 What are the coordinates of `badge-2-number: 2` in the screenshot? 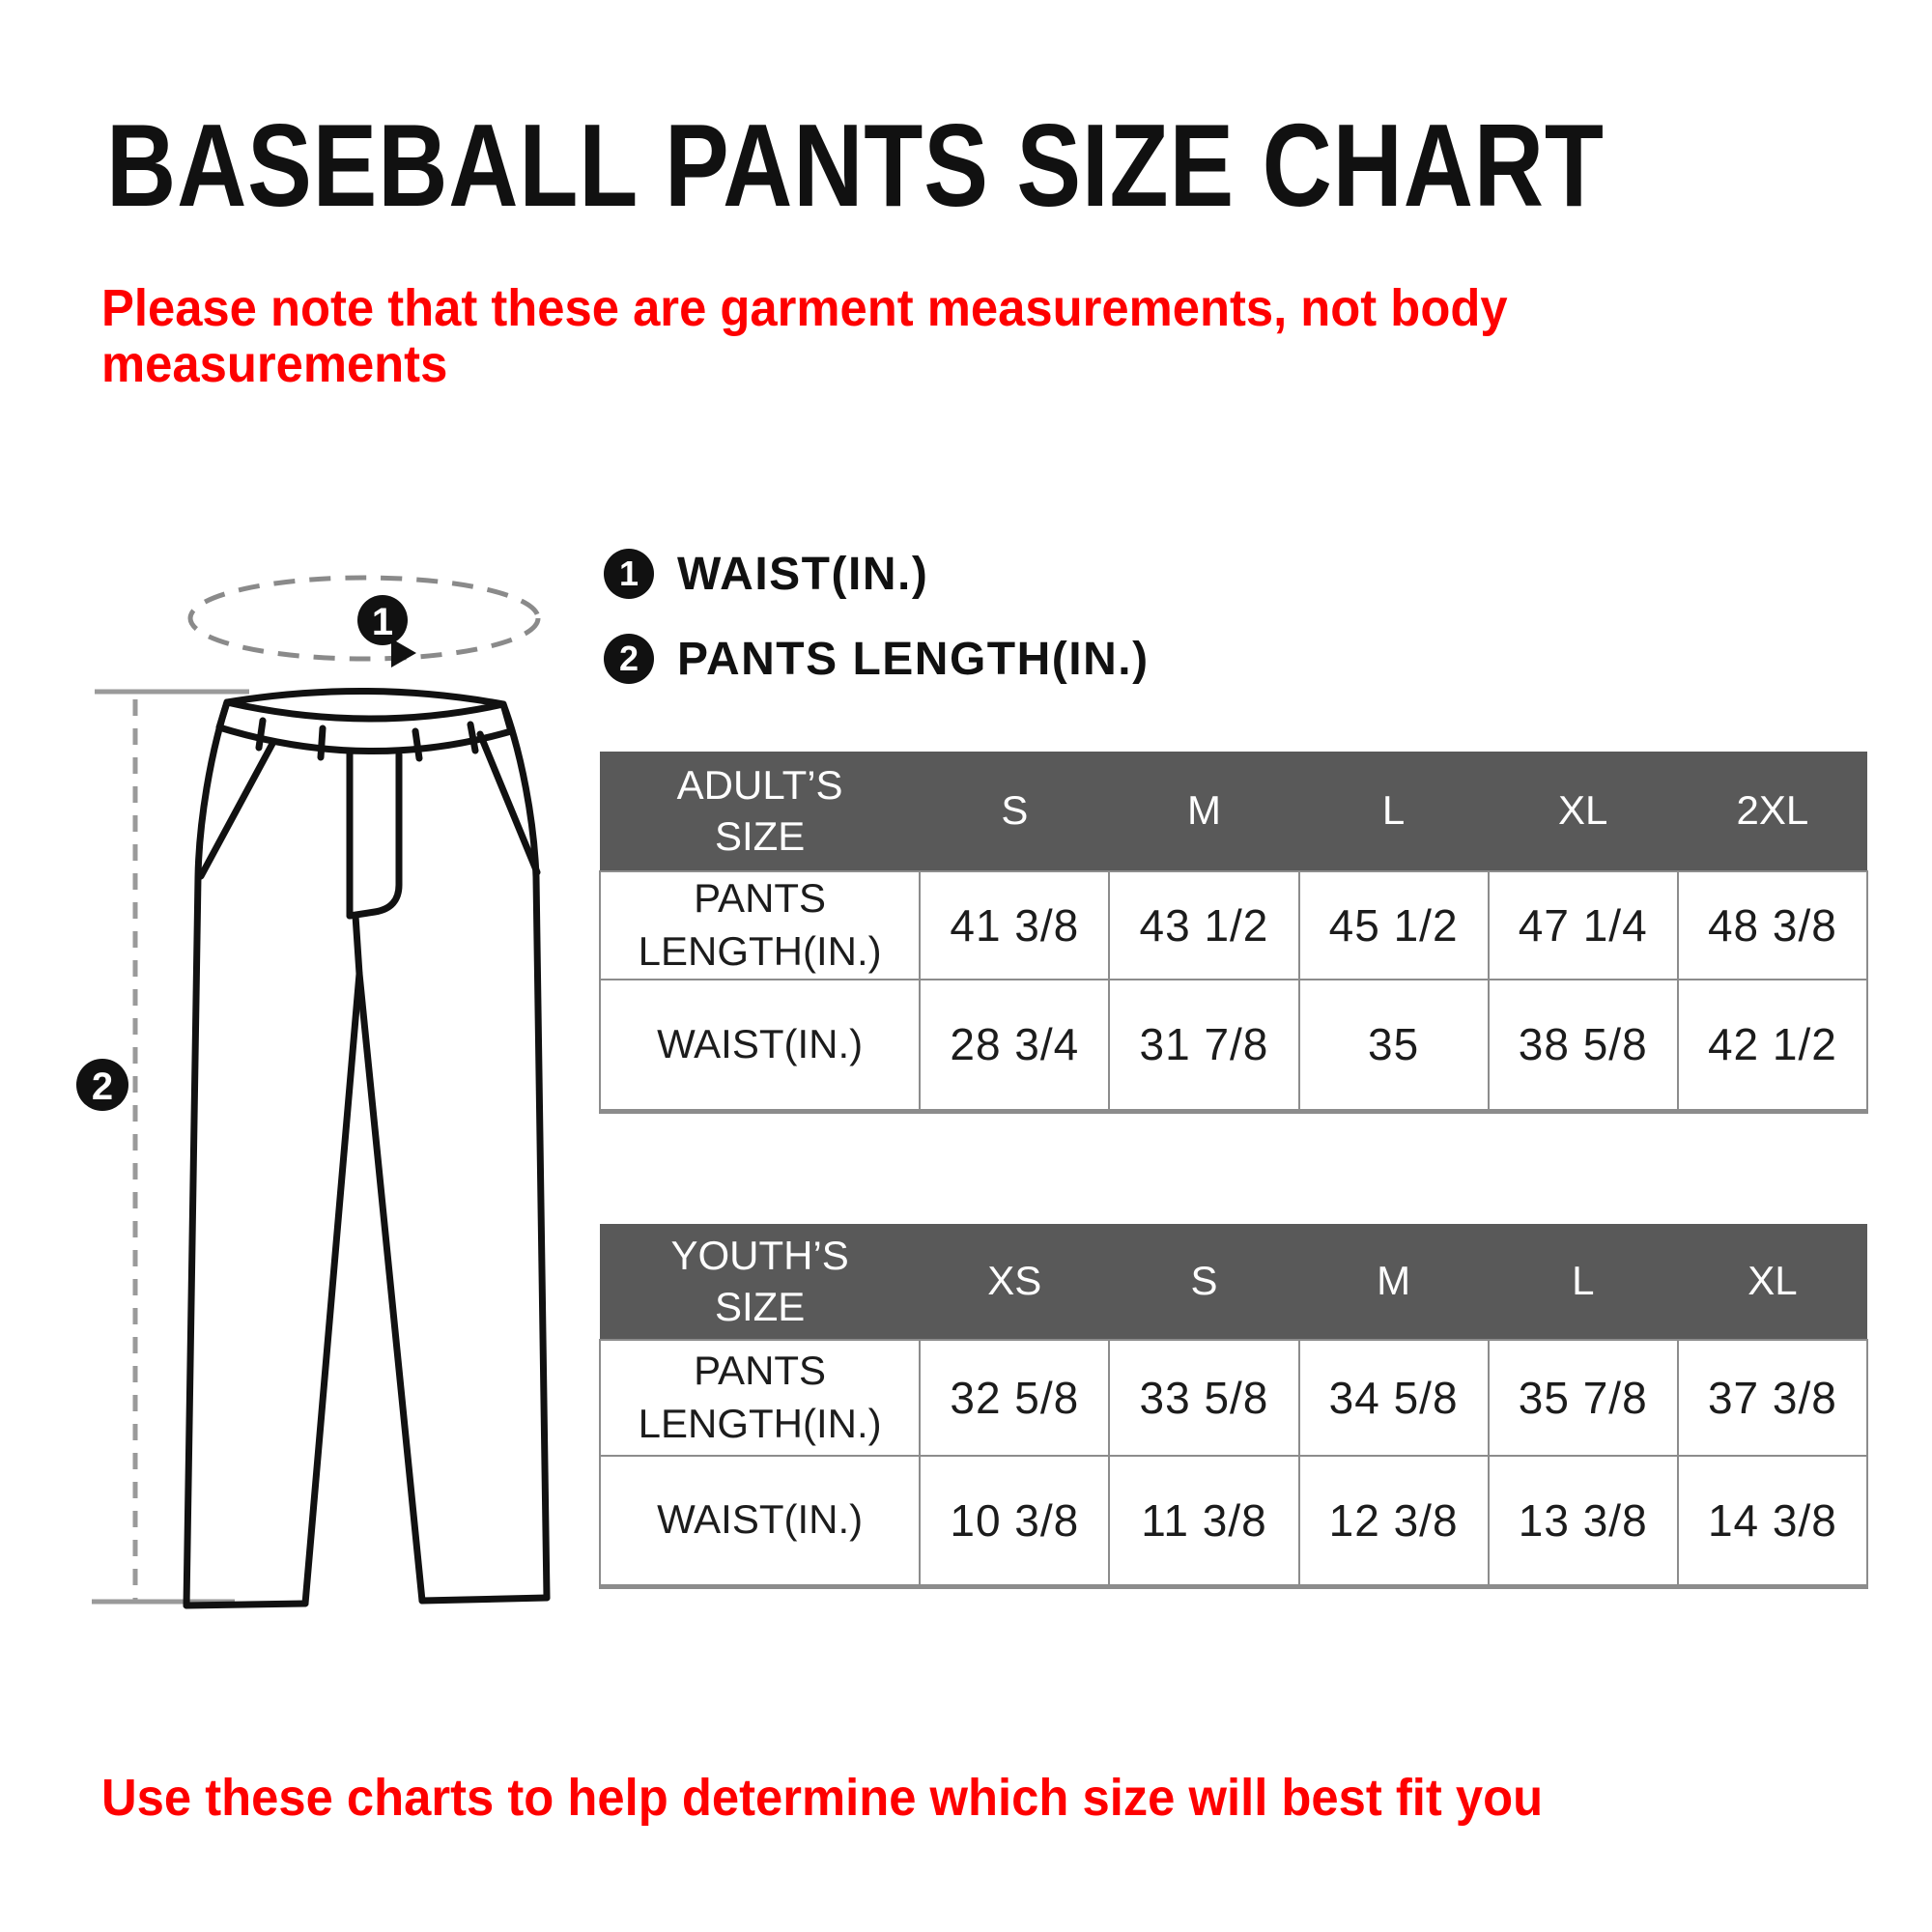 It's located at (102, 1086).